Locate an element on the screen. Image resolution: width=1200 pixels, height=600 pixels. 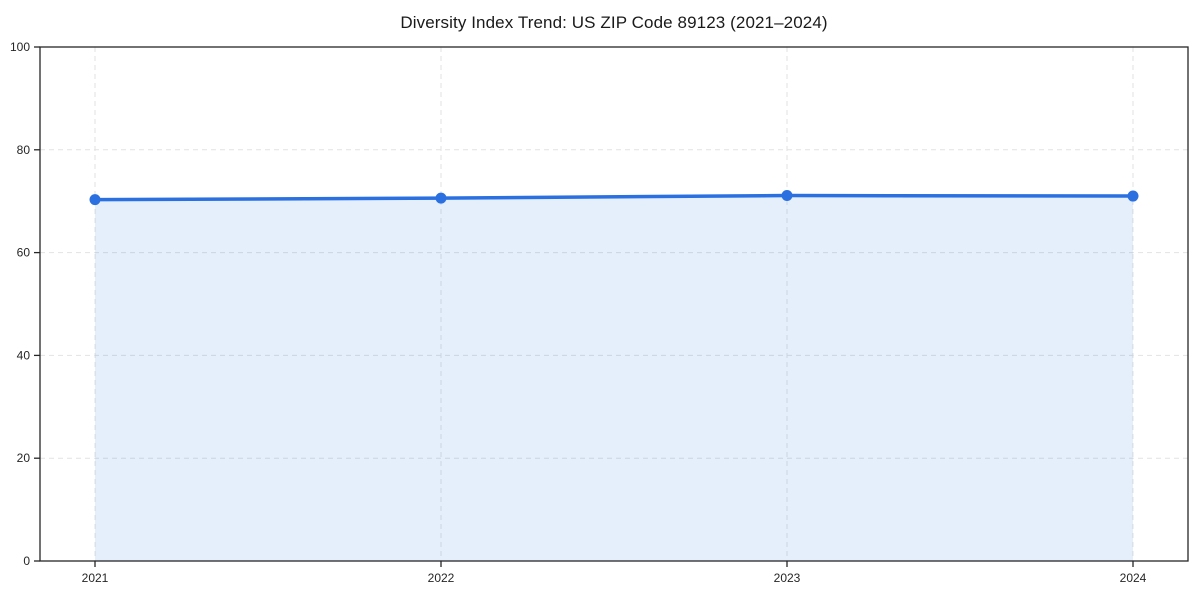
x-tick-label: 2023 is located at coordinates (787, 578).